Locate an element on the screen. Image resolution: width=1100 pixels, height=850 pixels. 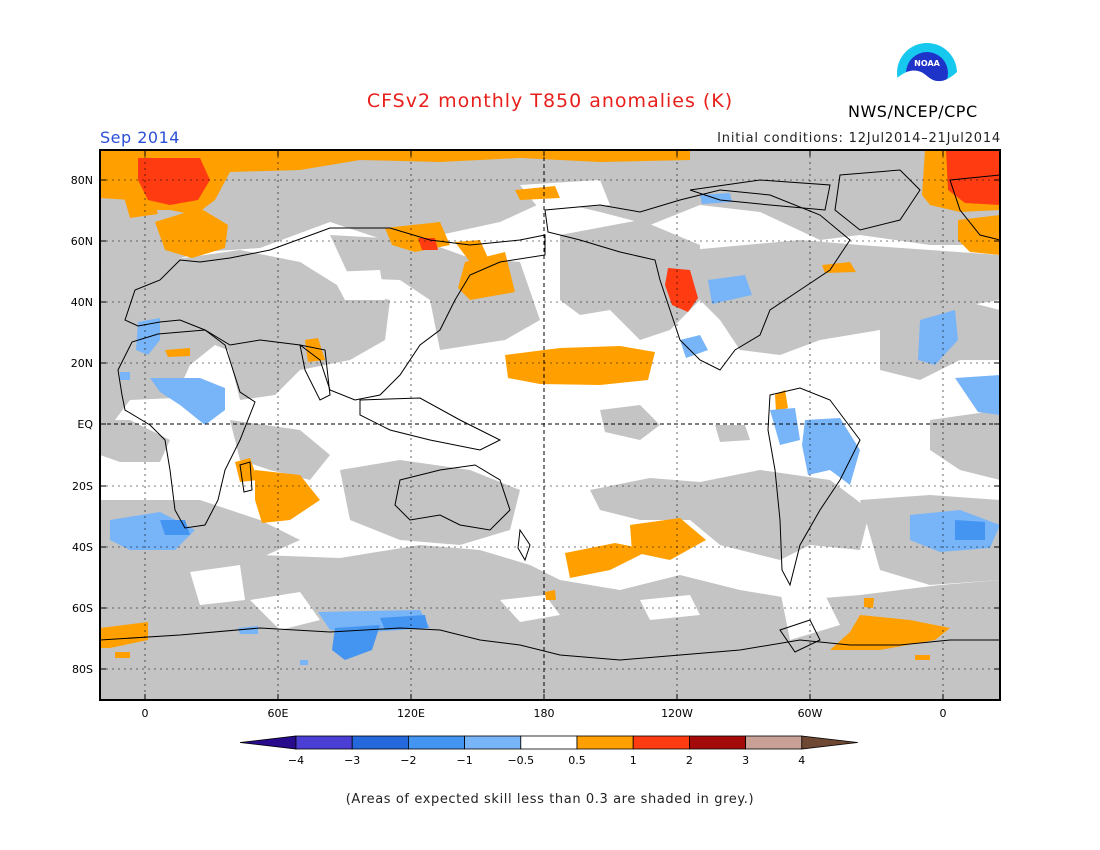
lon-label: 180 is located at coordinates (544, 713).